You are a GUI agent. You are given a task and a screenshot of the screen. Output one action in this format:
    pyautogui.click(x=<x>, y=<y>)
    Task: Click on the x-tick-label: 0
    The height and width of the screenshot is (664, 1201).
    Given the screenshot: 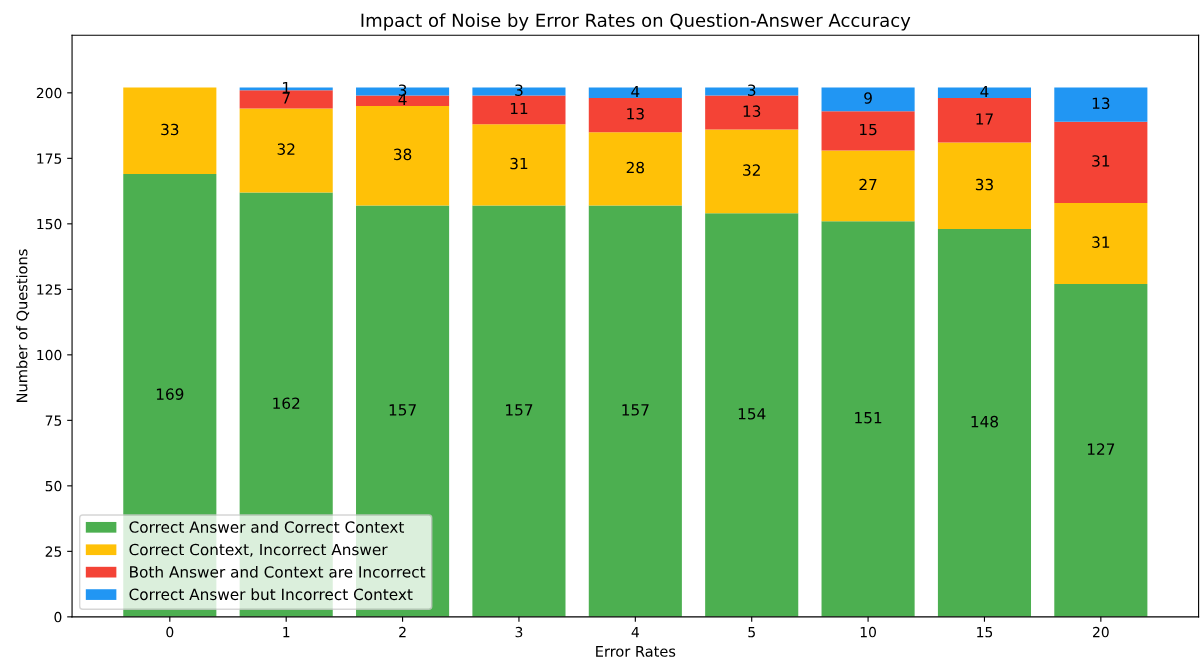 What is the action you would take?
    pyautogui.click(x=170, y=632)
    